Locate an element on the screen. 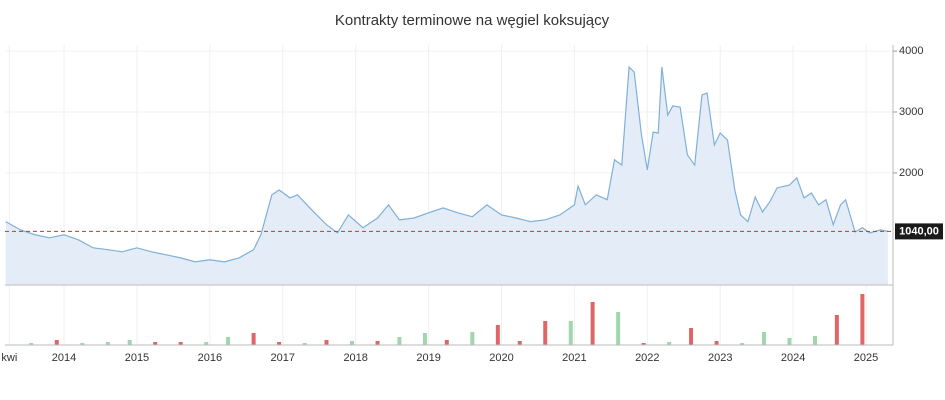 This screenshot has width=945, height=400. last-price-label: 1040,00 is located at coordinates (919, 231).